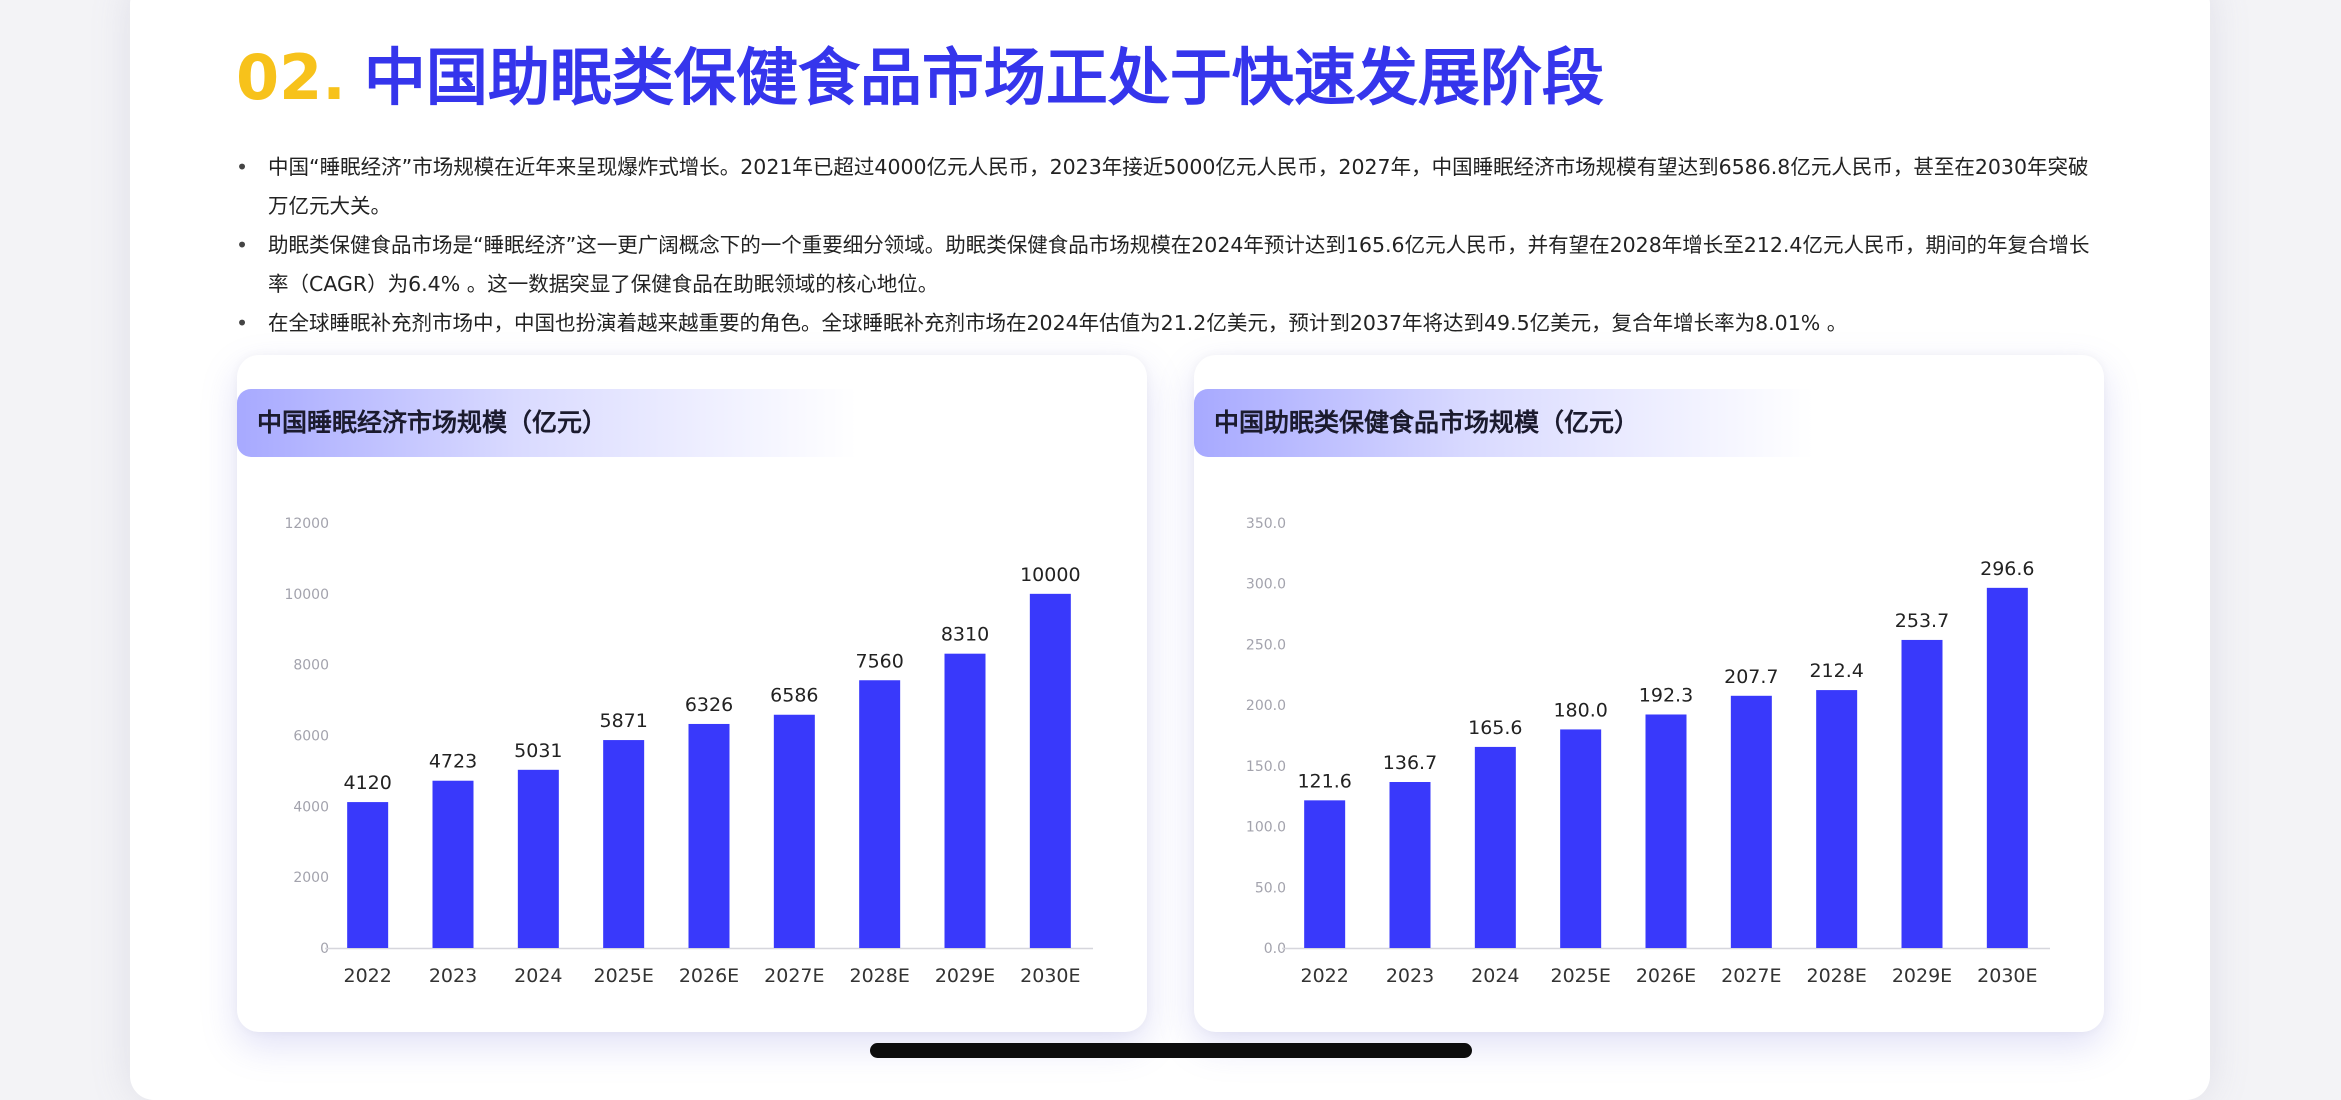  Describe the element at coordinates (1266, 524) in the screenshot. I see `y-tick-label: 350.0` at that location.